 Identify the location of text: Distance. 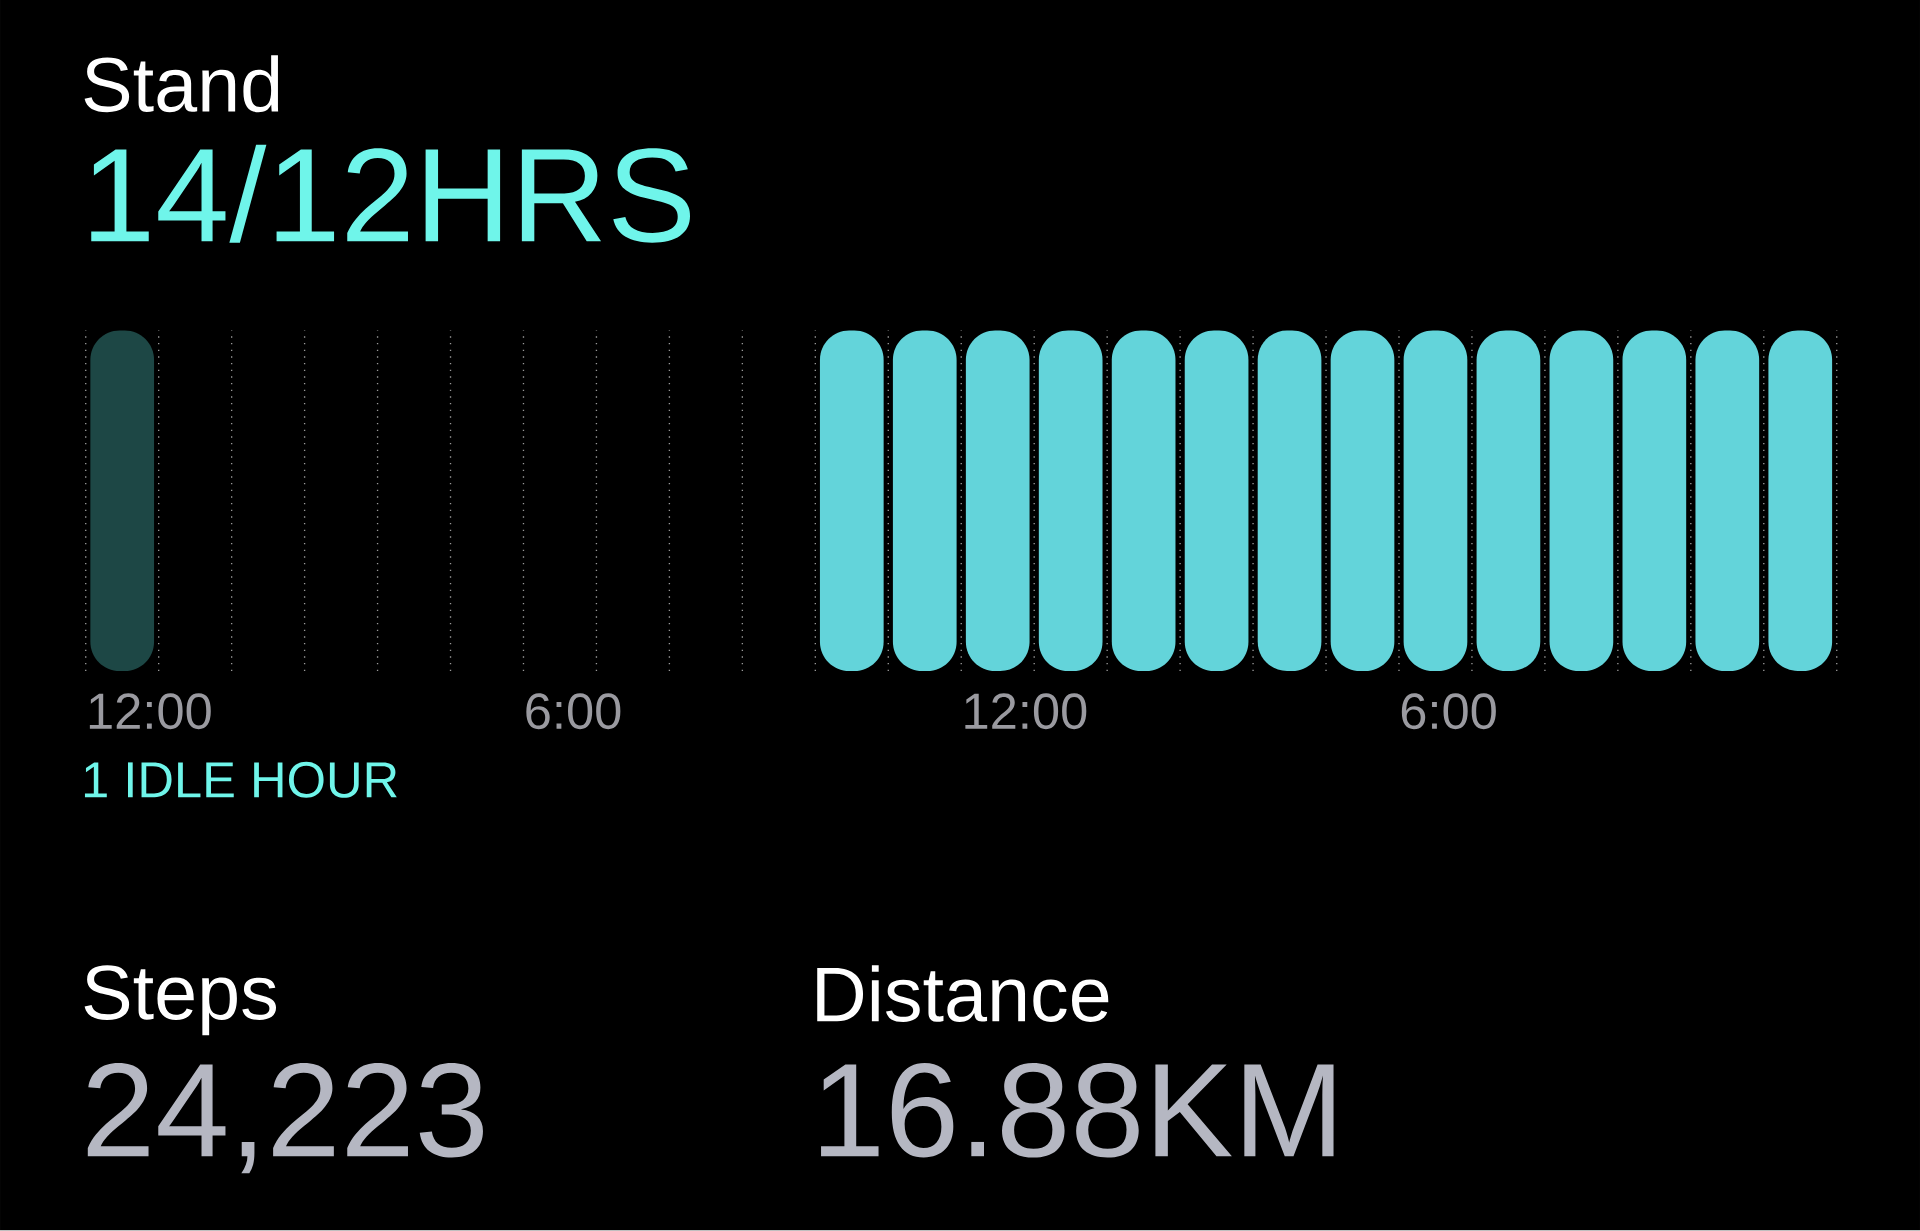
(963, 994).